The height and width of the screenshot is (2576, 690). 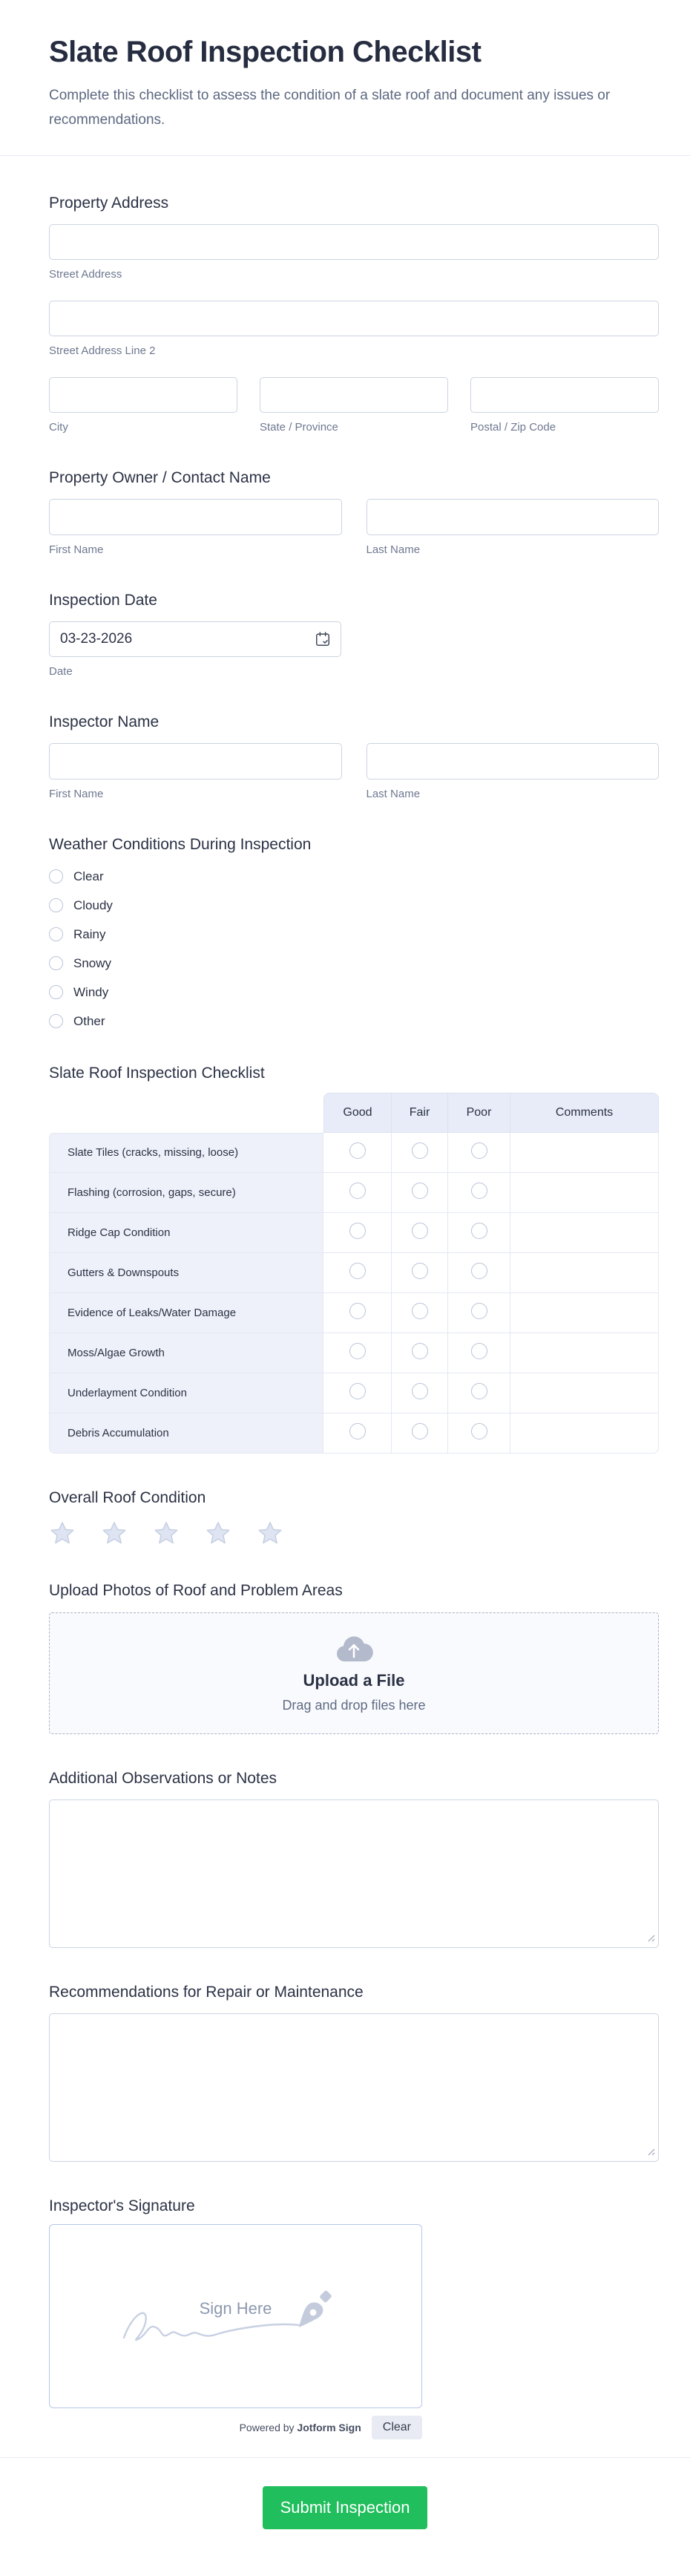 I want to click on owner-name-label: Property Owner / Contact Name, so click(x=160, y=477).